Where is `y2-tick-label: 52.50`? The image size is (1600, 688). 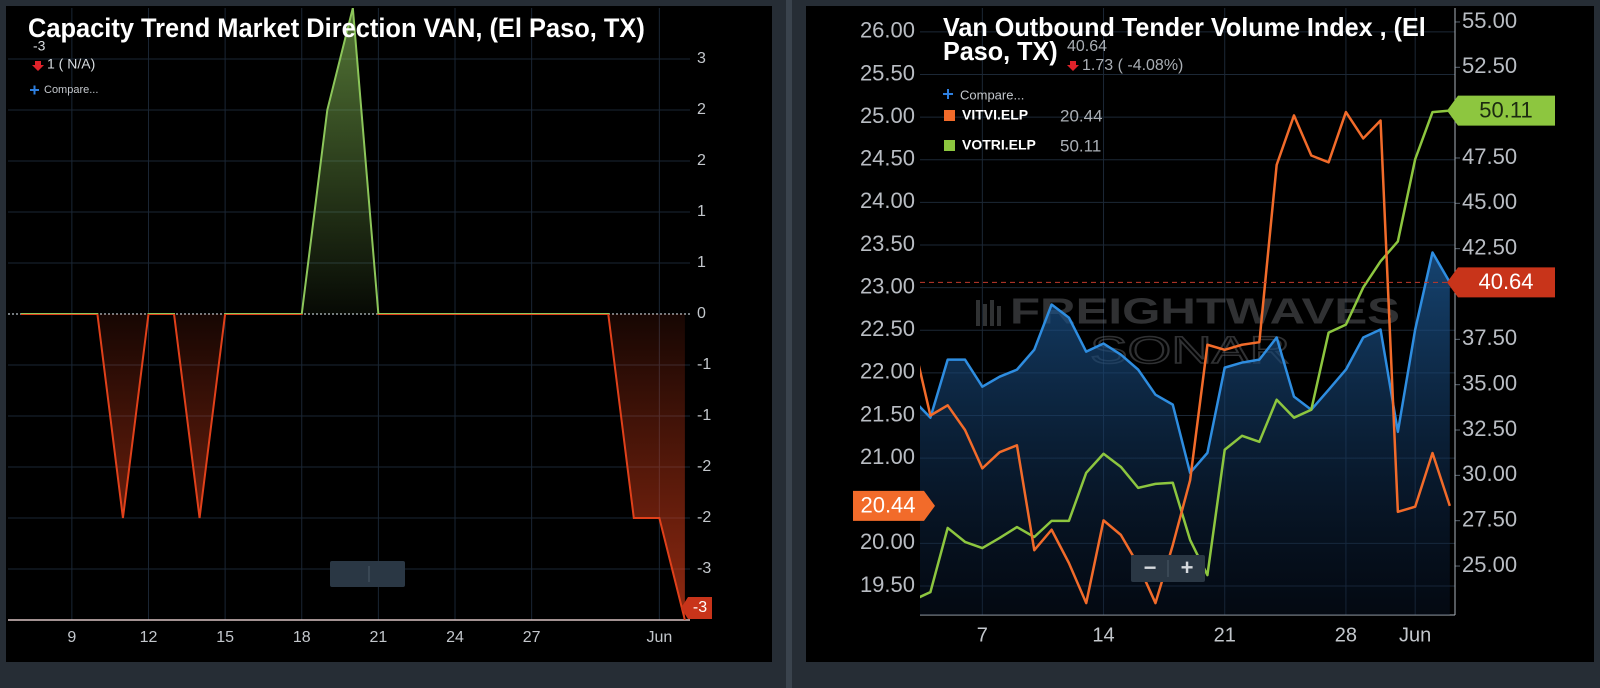
y2-tick-label: 52.50 is located at coordinates (1489, 65).